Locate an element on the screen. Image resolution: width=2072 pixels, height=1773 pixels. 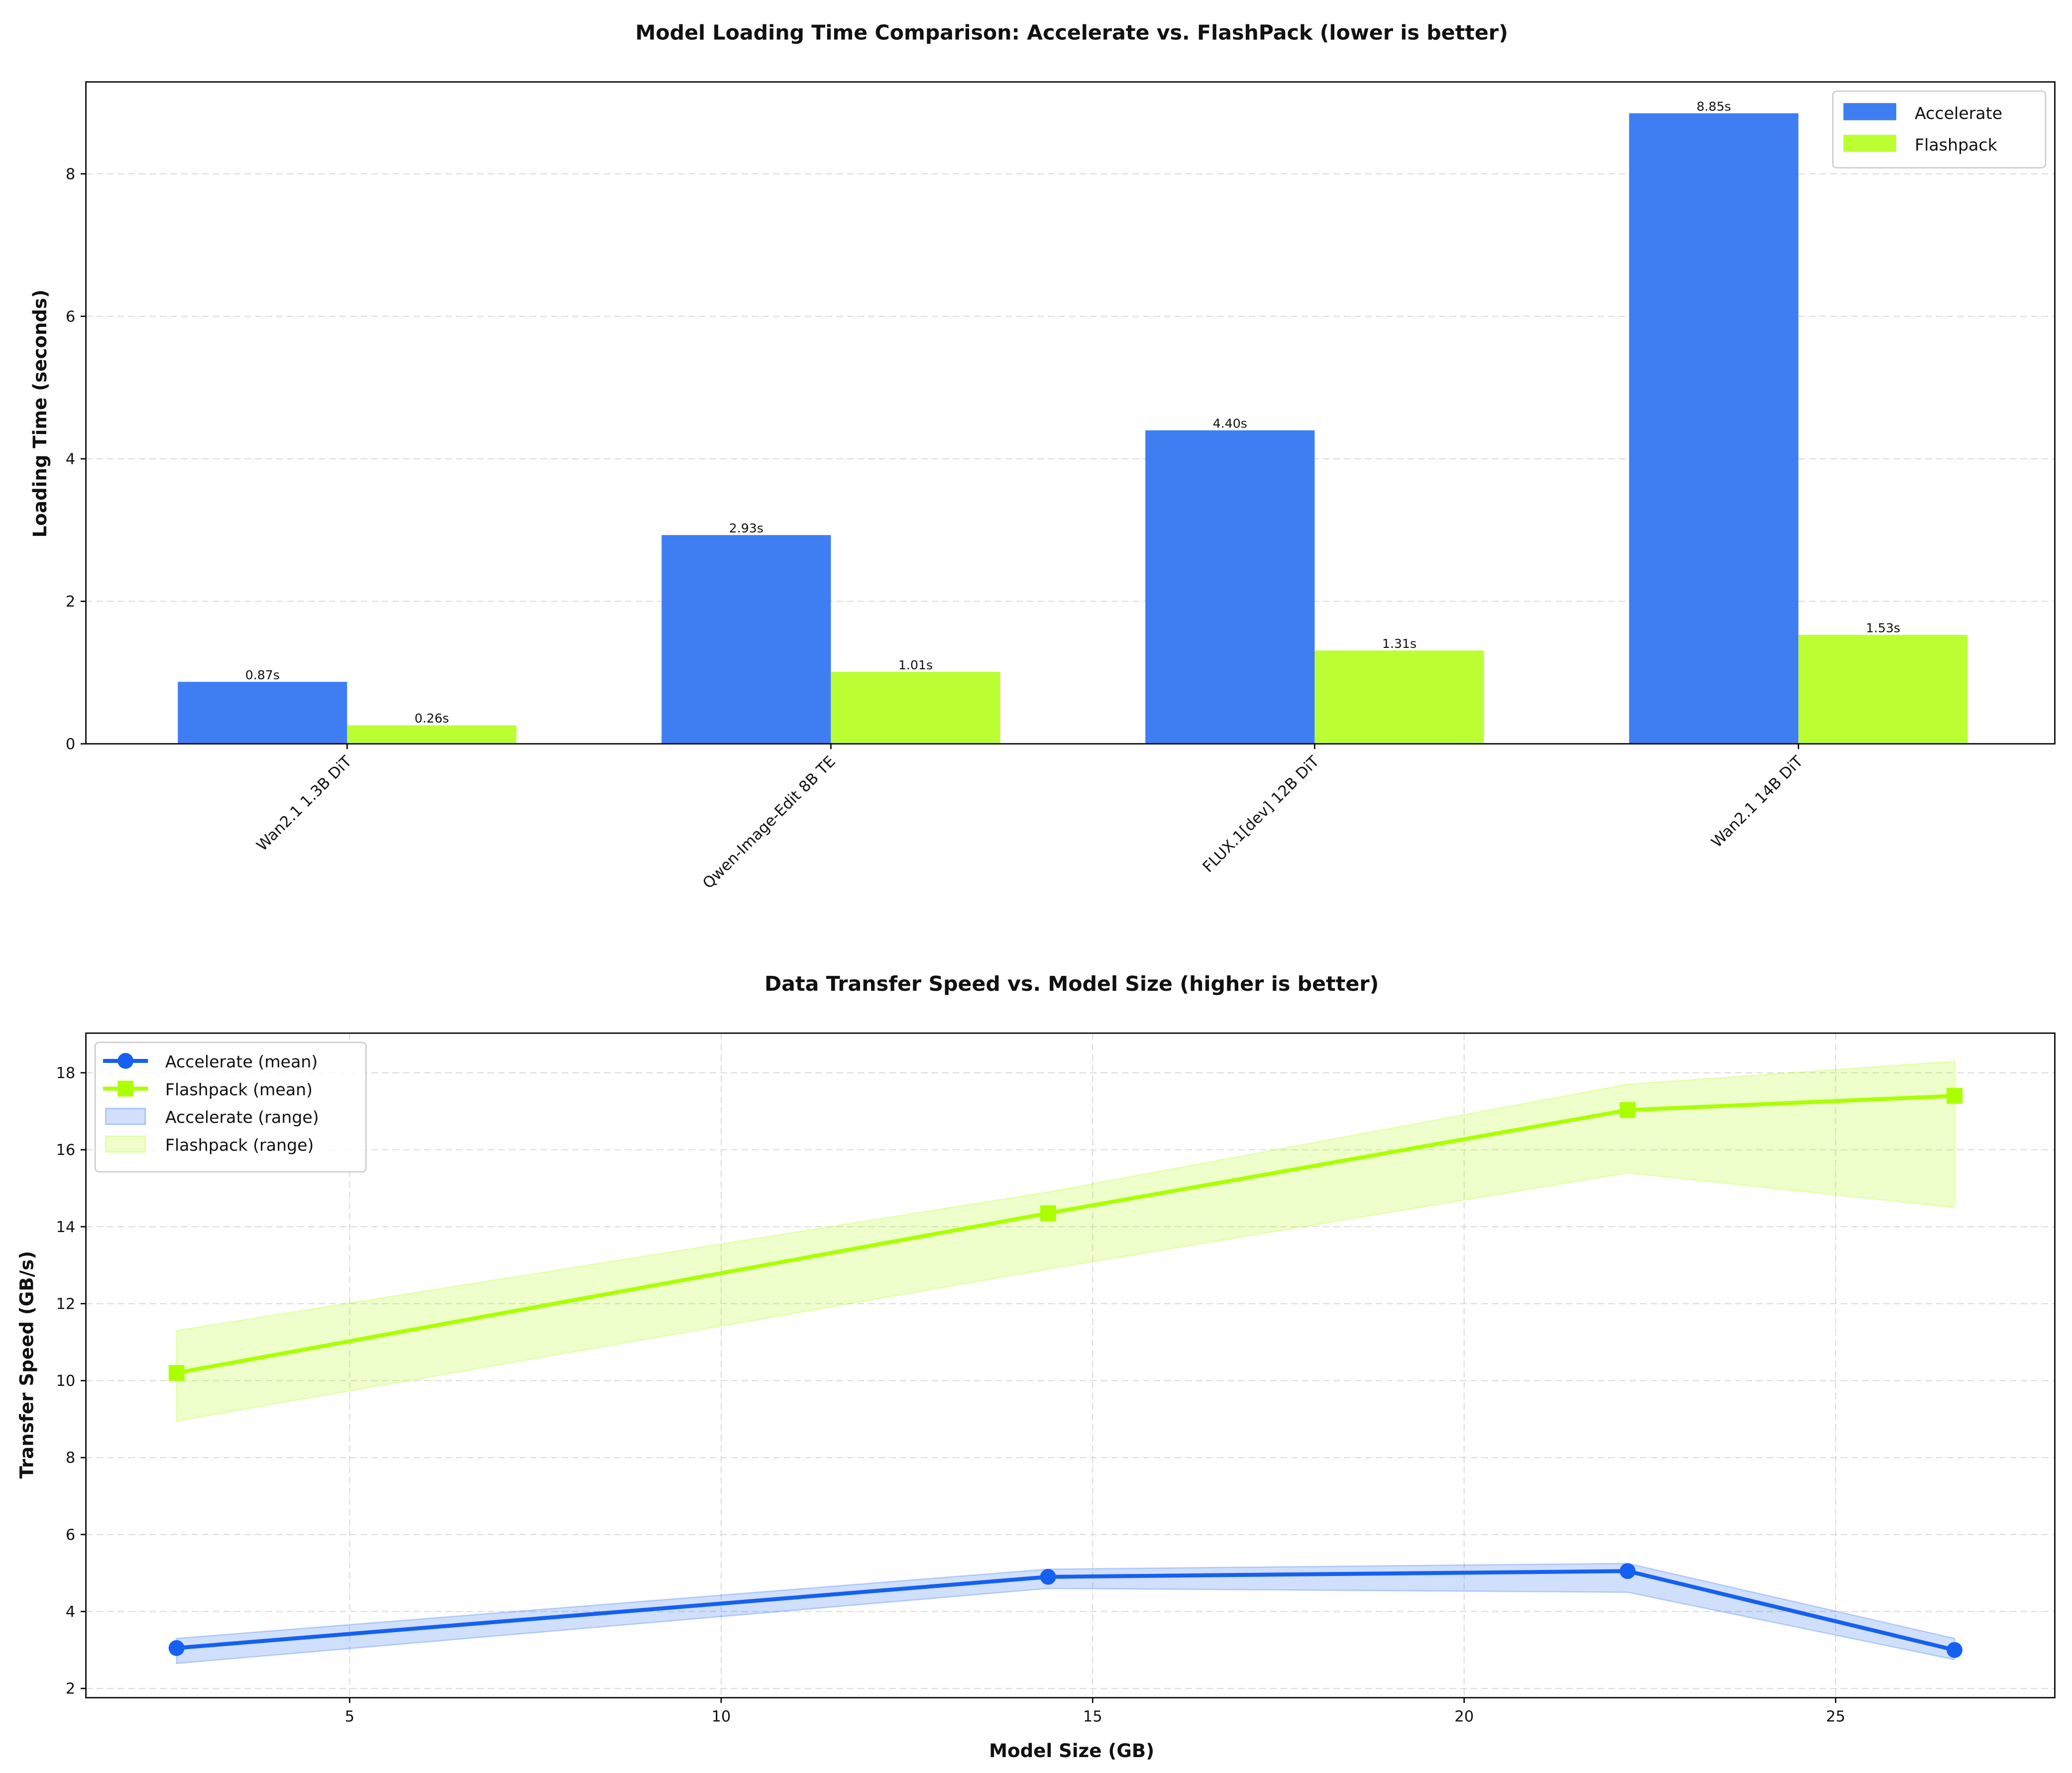
legend-label: Flashpack (mean) is located at coordinates (239, 1090).